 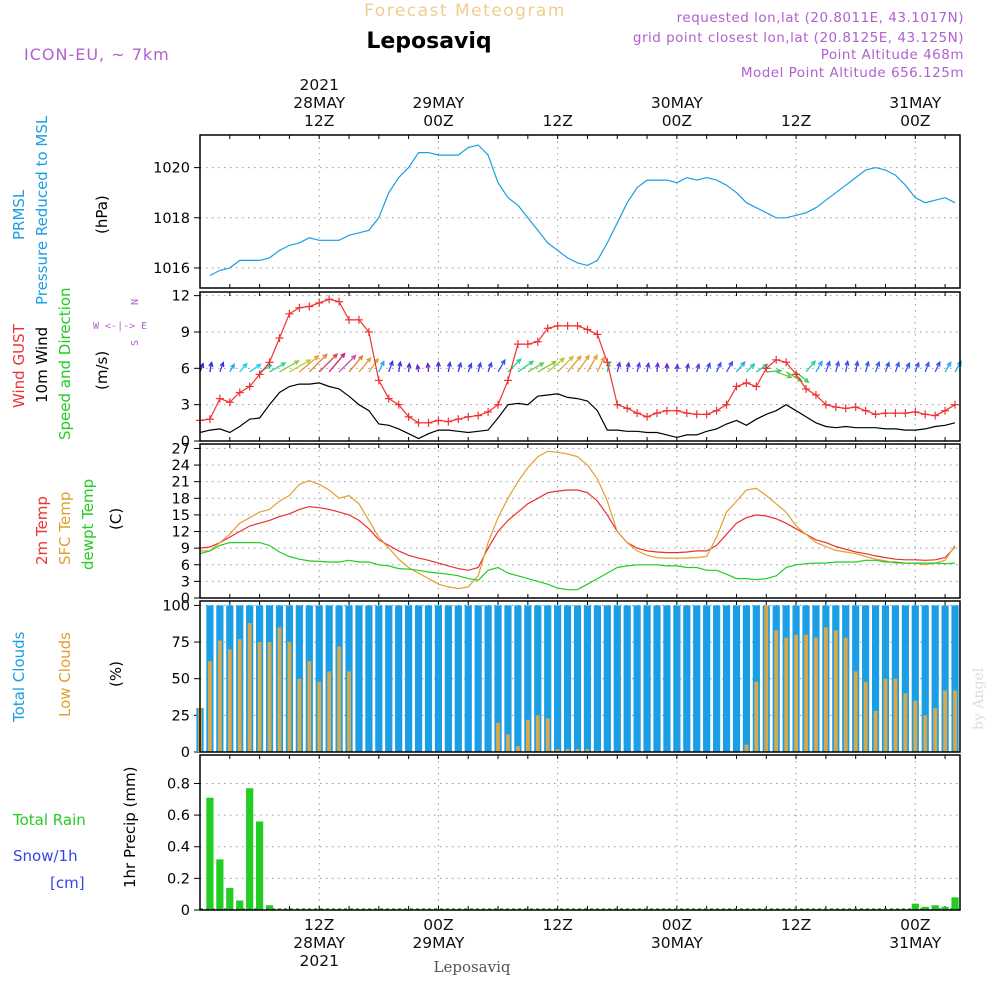 What do you see at coordinates (318, 85) in the screenshot?
I see `time-label-top: 2021` at bounding box center [318, 85].